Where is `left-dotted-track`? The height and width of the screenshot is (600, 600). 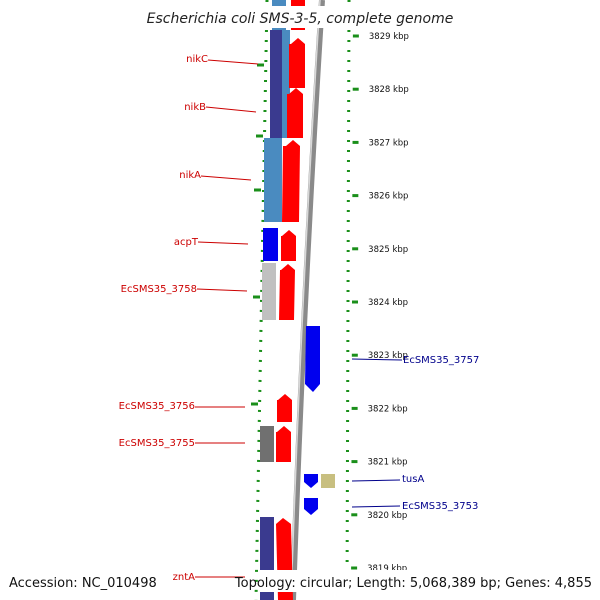 left-dotted-track is located at coordinates (261, 300).